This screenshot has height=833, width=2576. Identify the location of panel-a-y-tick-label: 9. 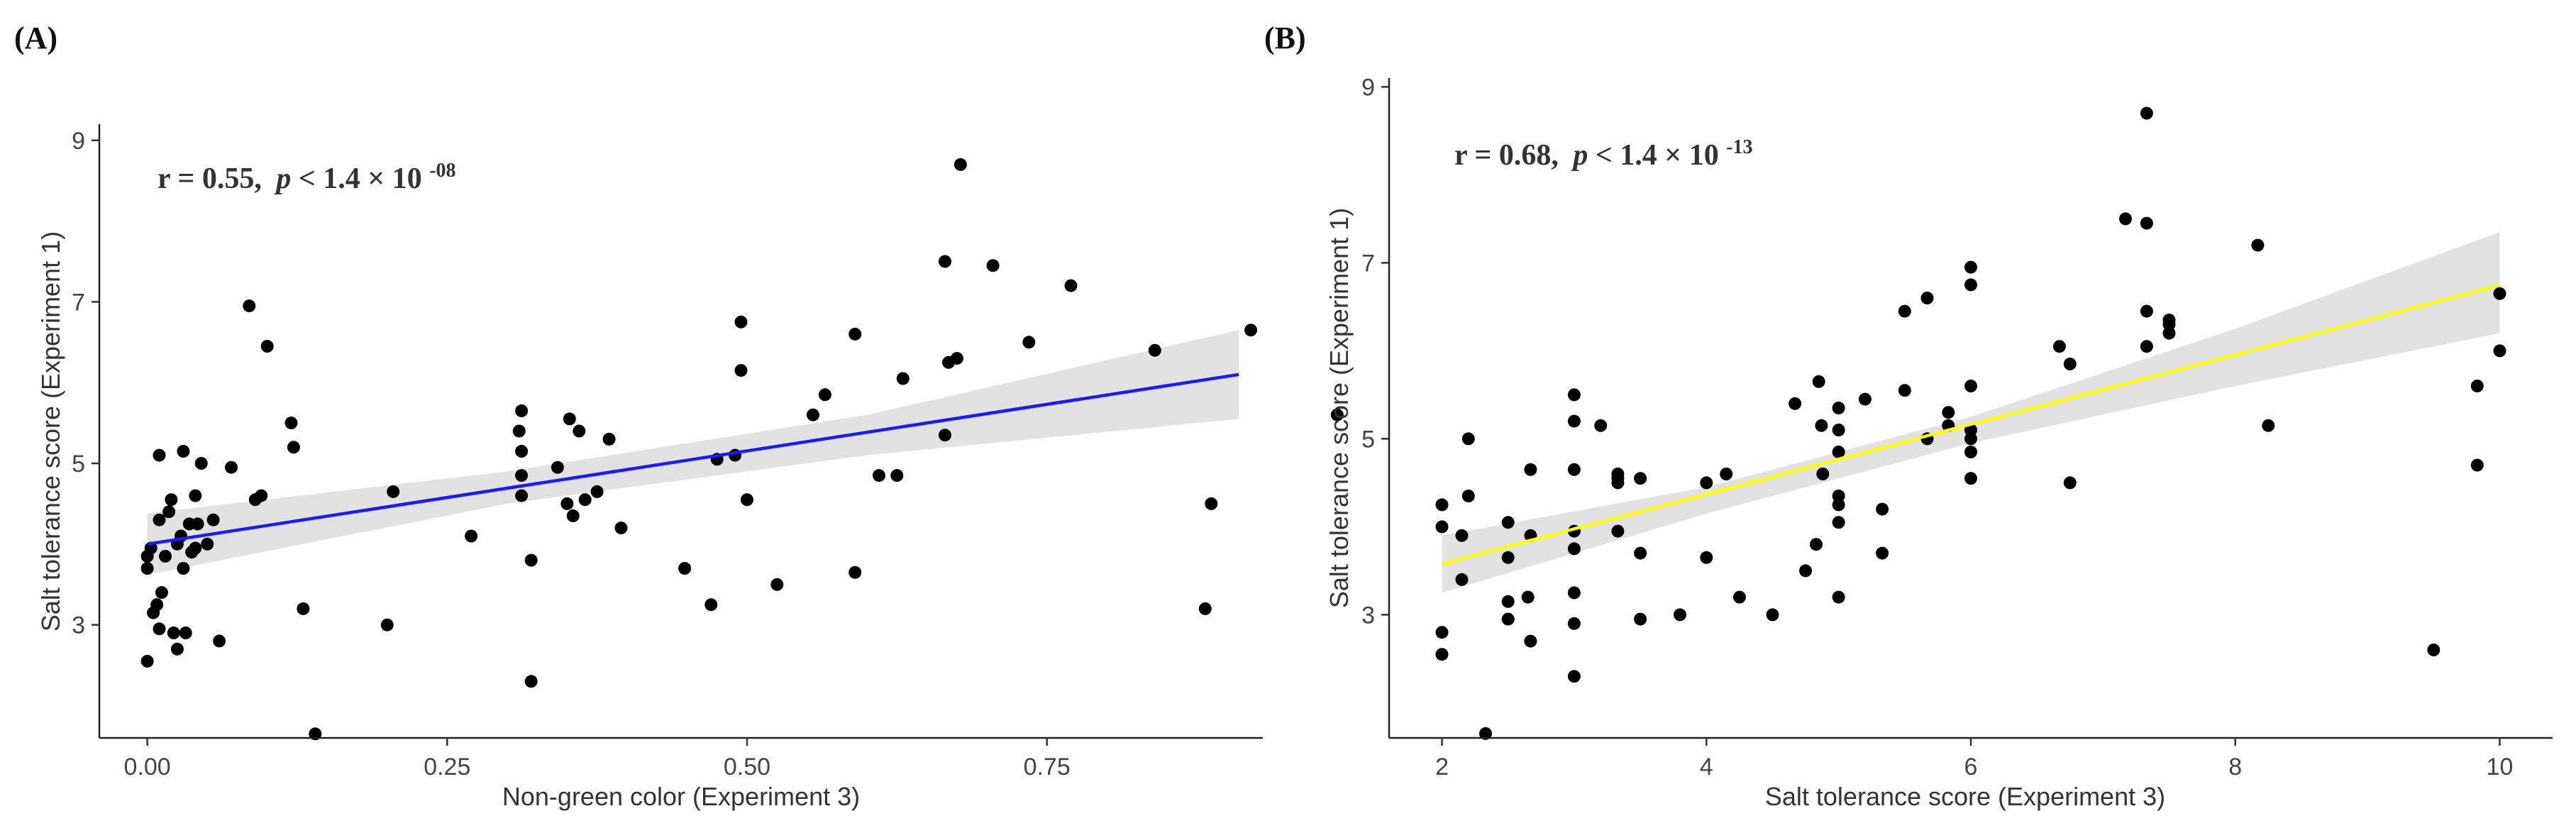
(78, 142).